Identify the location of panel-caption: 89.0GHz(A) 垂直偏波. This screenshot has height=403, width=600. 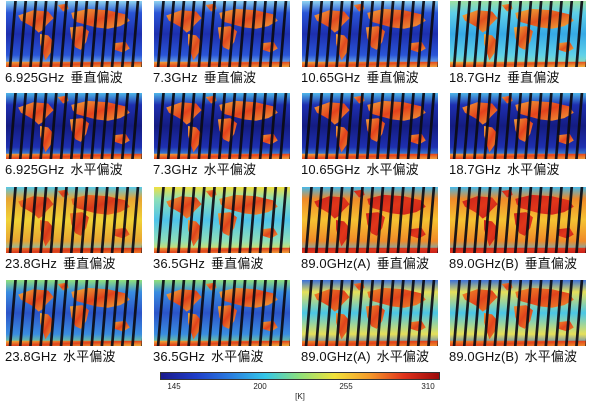
(372, 264).